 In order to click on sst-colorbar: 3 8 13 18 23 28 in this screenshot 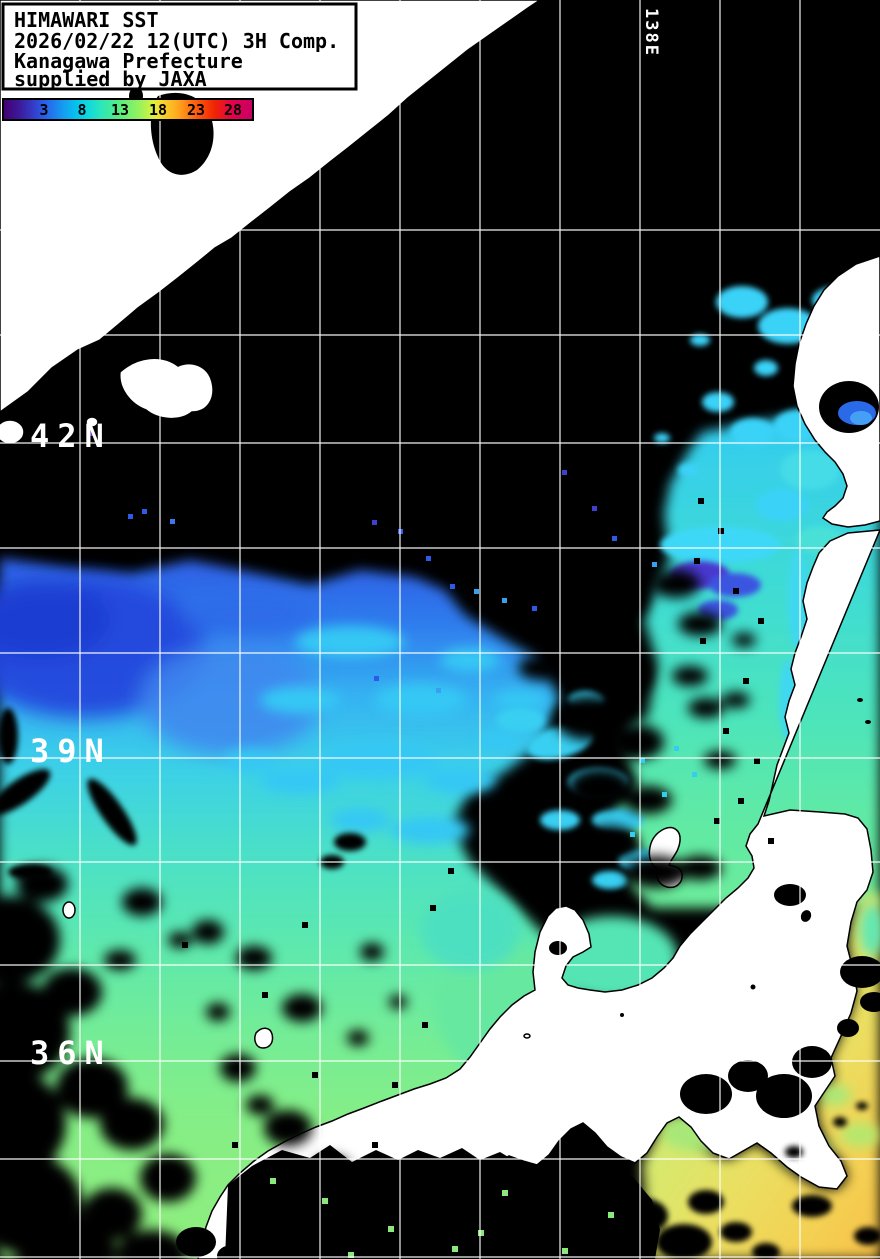, I will do `click(128, 109)`.